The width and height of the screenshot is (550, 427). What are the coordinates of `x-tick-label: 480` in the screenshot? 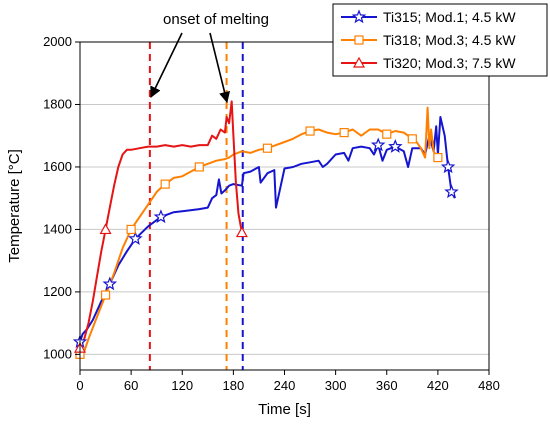 It's located at (489, 385).